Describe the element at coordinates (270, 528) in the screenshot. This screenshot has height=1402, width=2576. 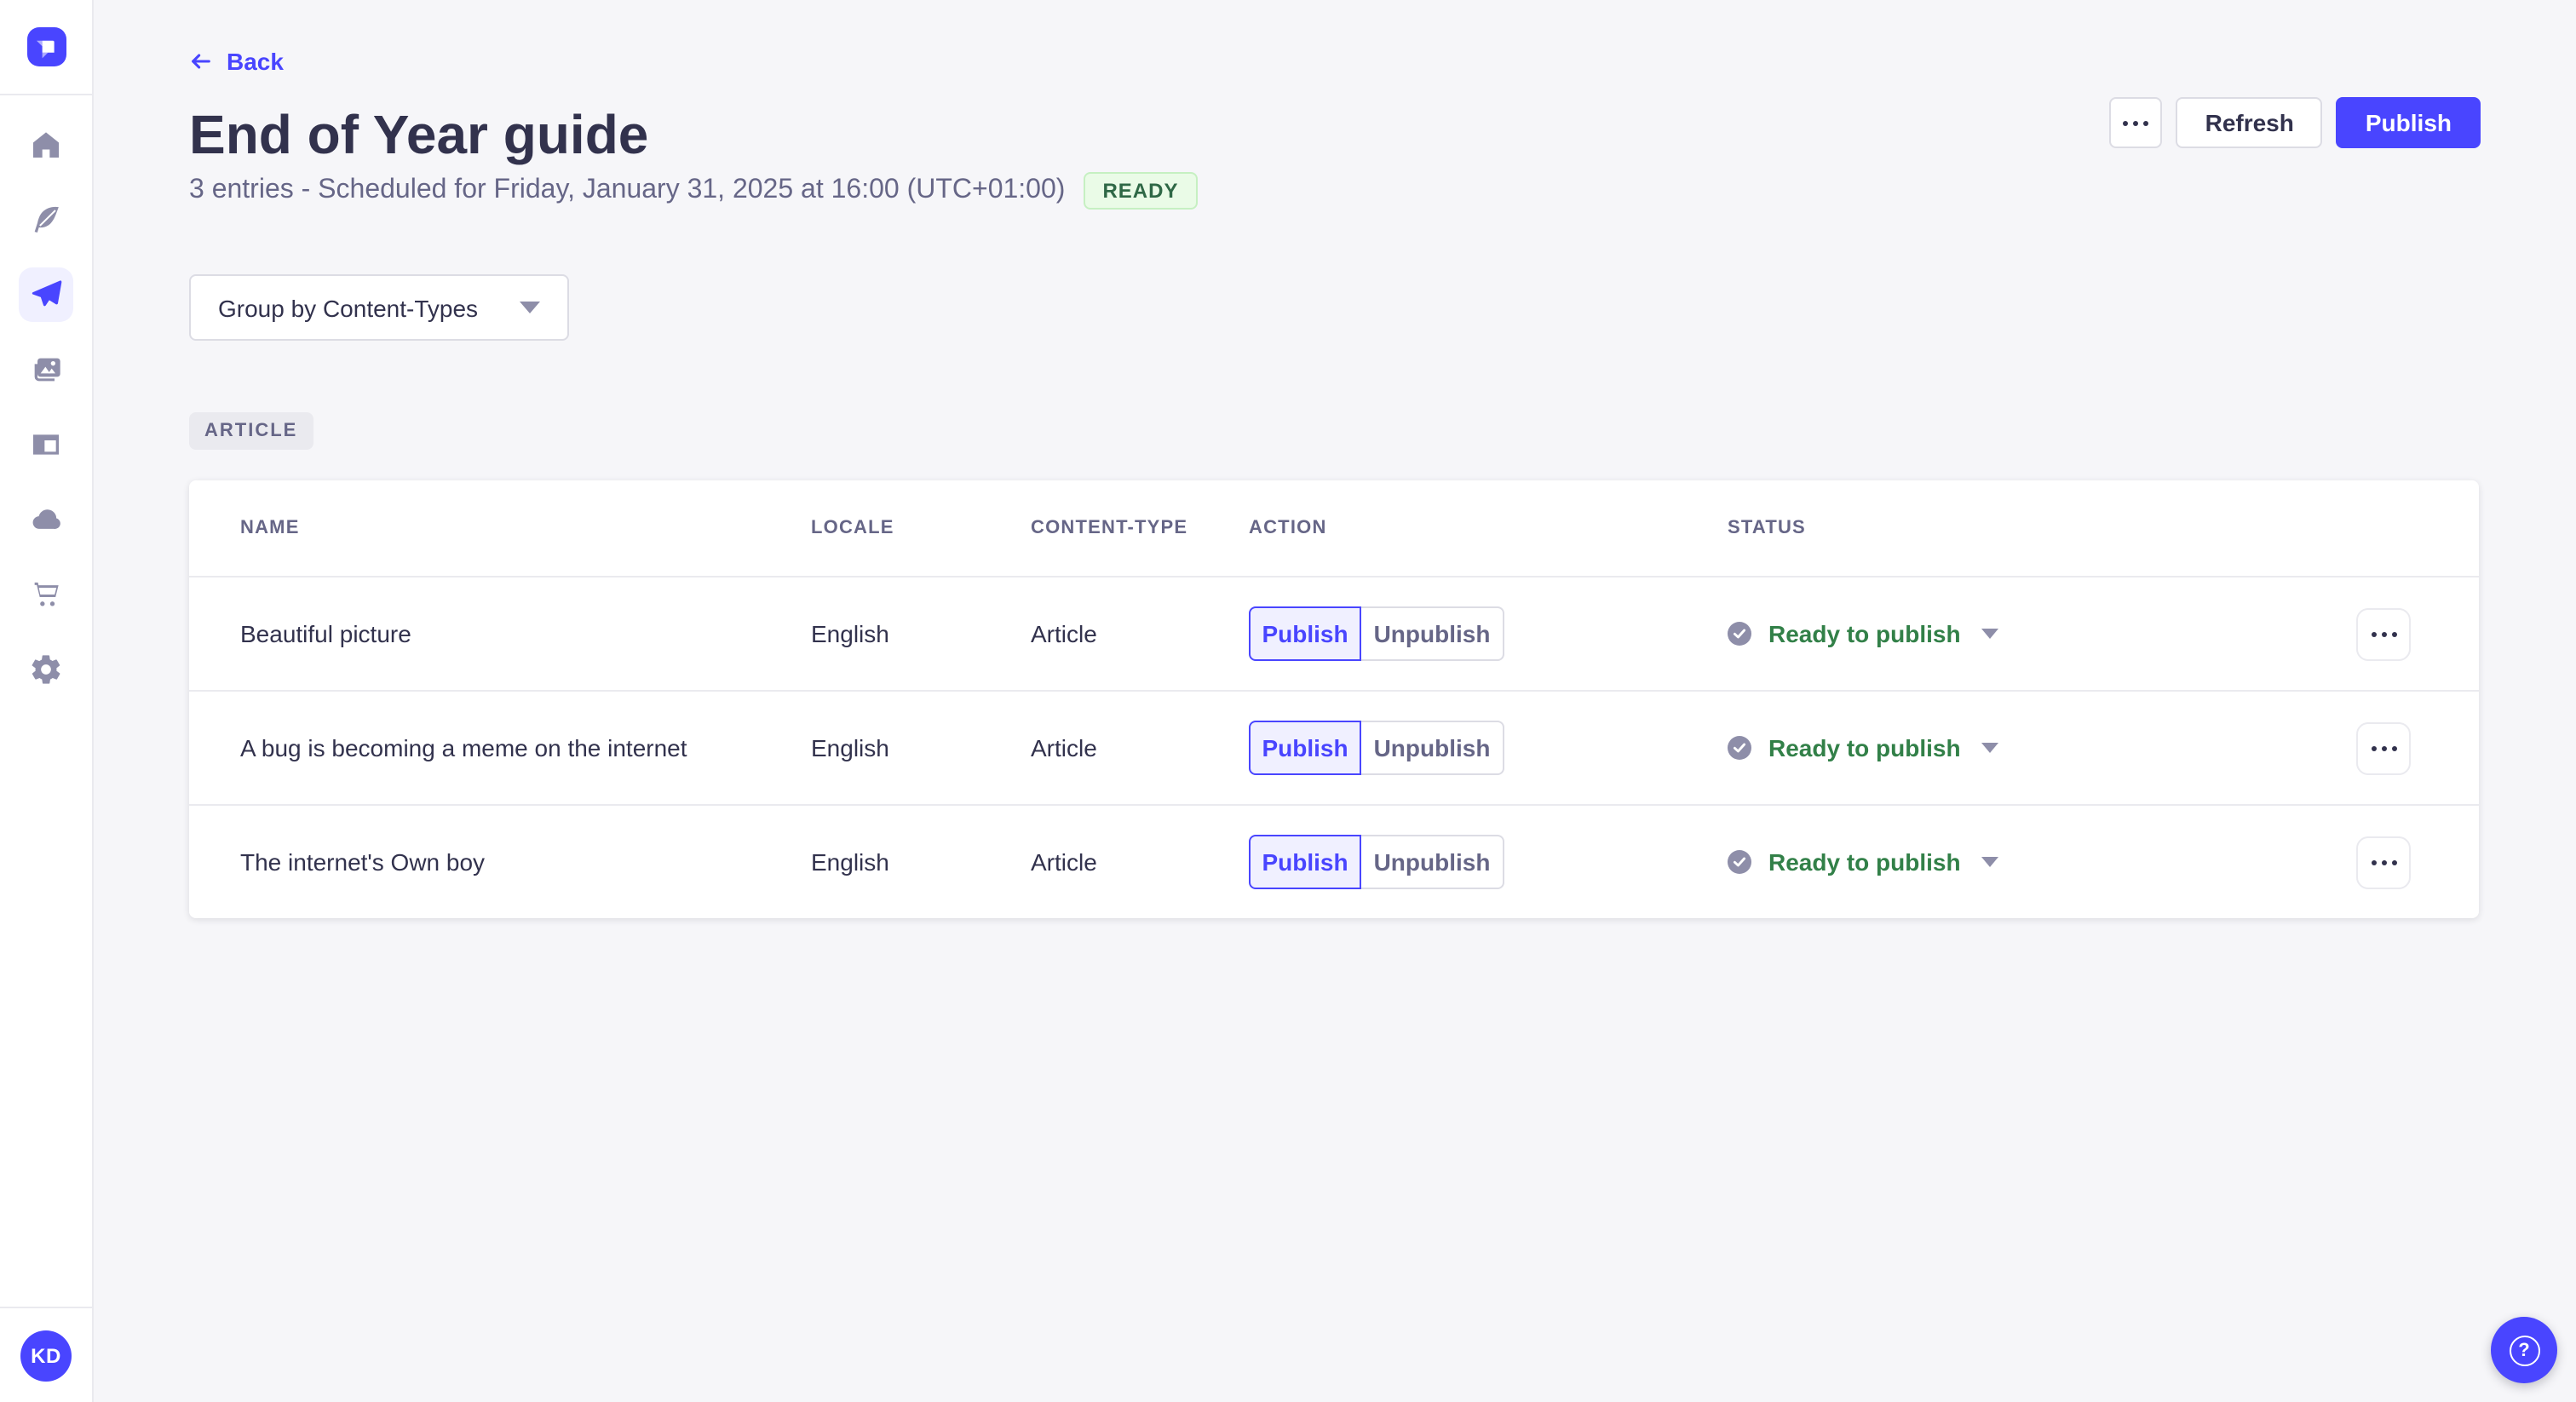
I see `column-header-name: NAME` at that location.